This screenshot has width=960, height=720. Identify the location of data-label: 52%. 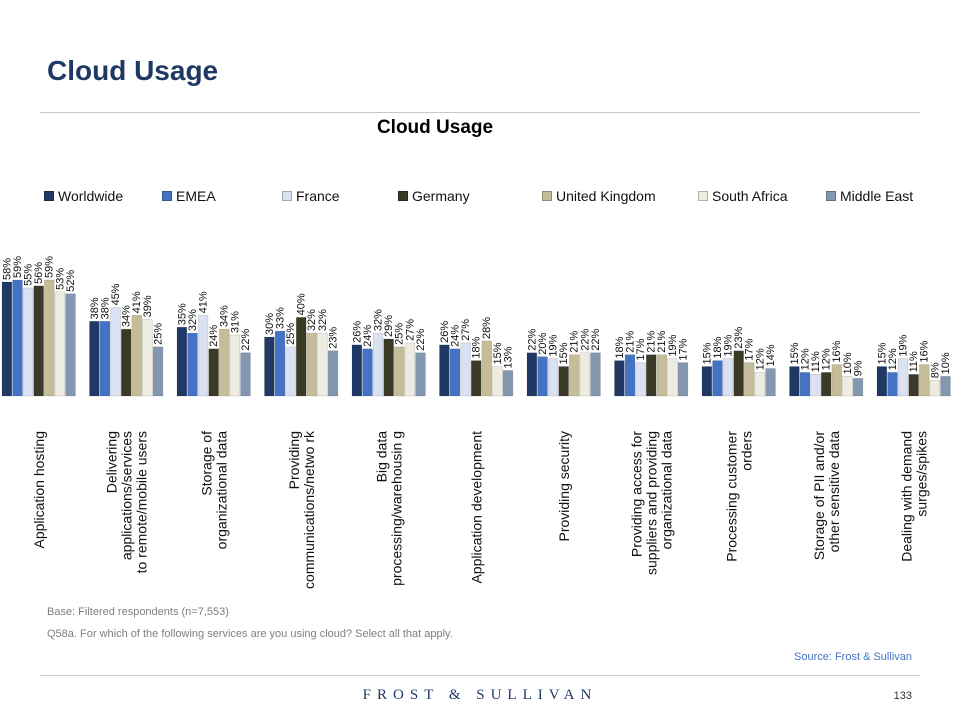
(71, 281).